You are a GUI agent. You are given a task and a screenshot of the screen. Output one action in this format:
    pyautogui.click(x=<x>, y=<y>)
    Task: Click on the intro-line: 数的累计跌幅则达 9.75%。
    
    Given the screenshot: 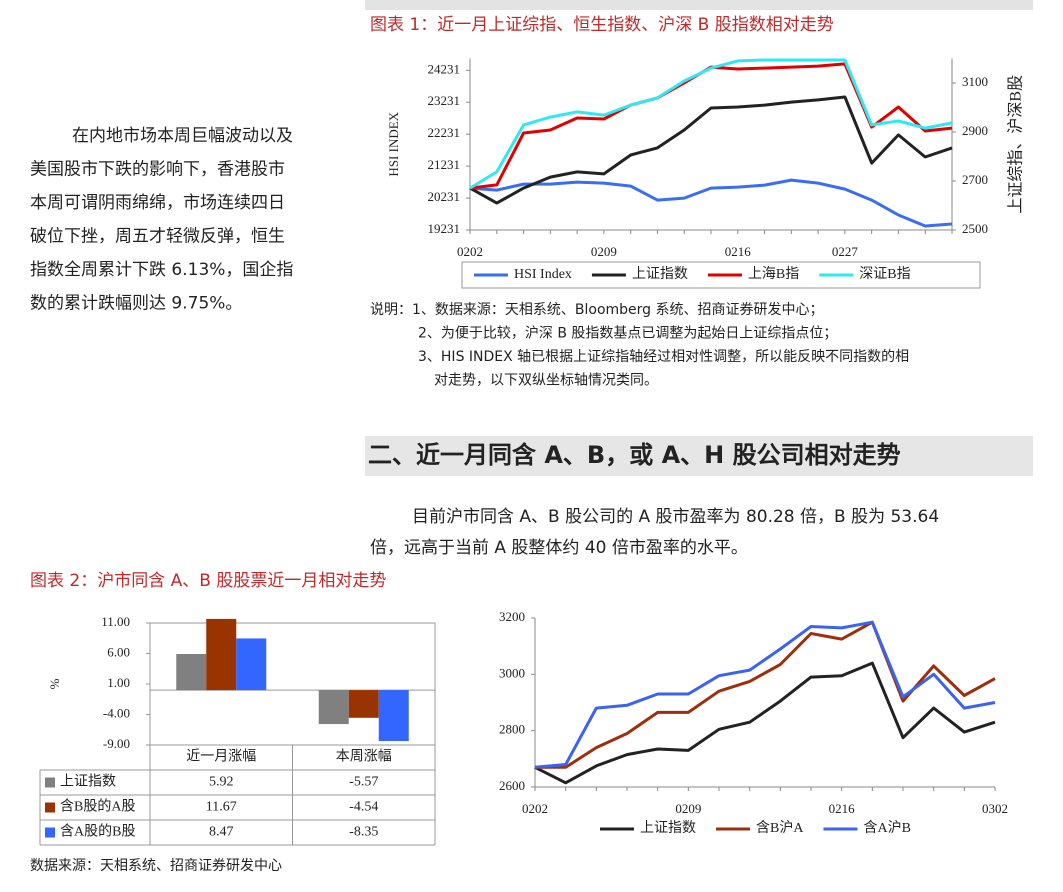 What is the action you would take?
    pyautogui.click(x=136, y=304)
    